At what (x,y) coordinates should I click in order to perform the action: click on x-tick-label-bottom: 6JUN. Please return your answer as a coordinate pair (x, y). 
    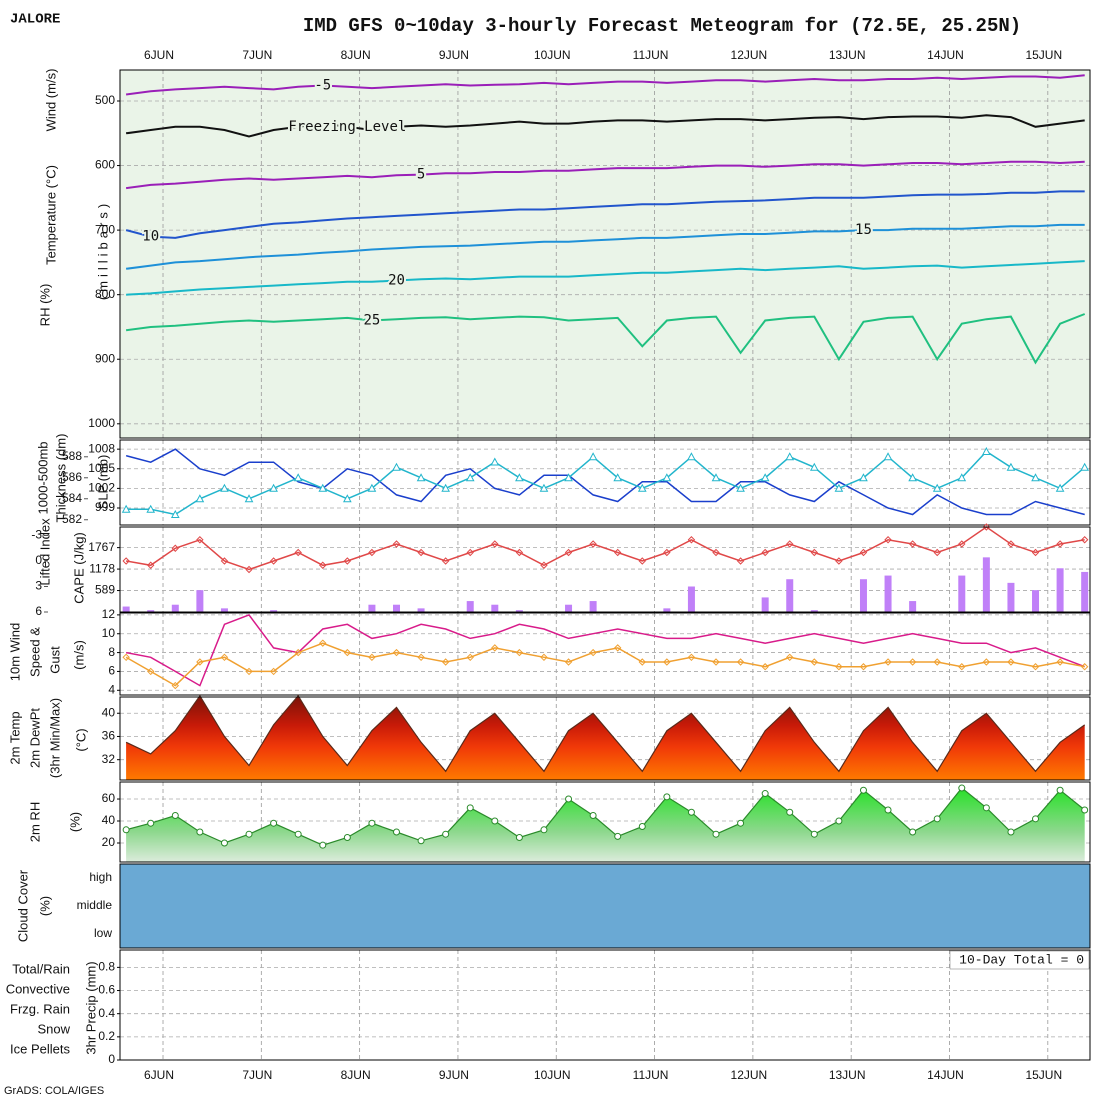
    Looking at the image, I should click on (159, 1075).